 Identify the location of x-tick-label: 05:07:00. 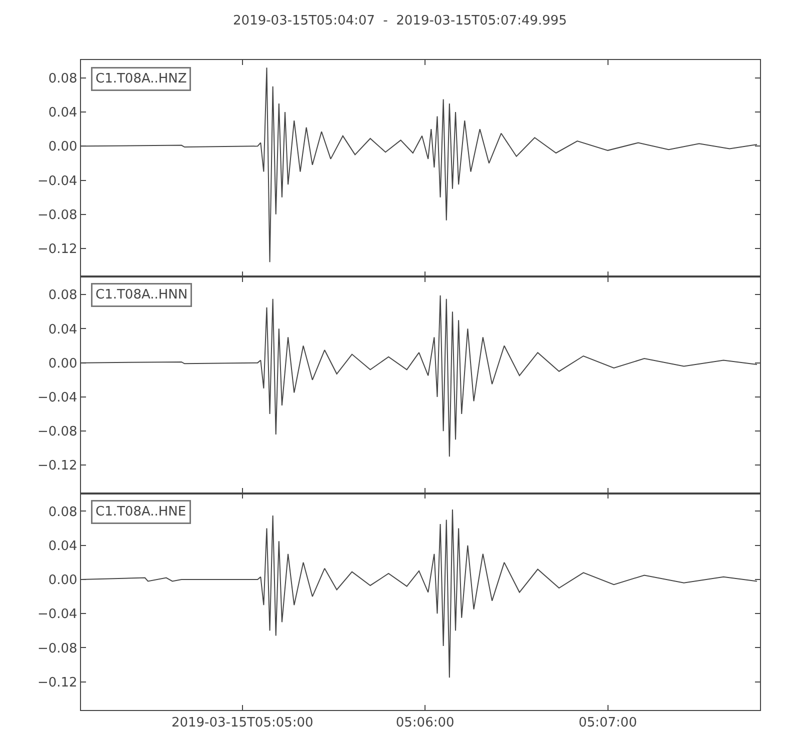
(607, 723).